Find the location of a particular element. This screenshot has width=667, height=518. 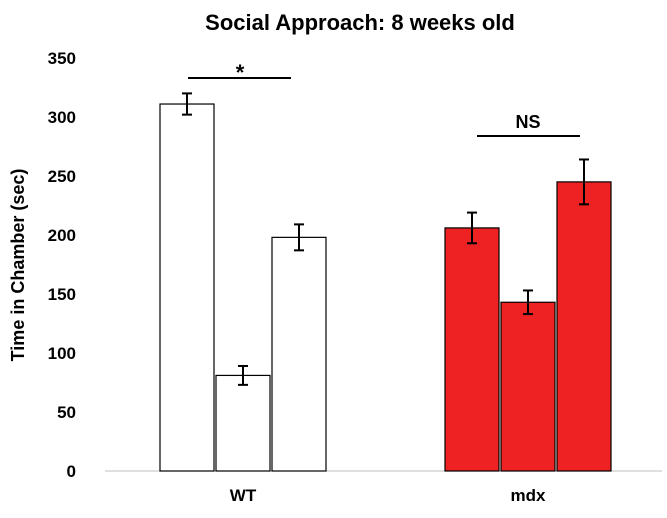

category-label-wt: WT is located at coordinates (243, 495).